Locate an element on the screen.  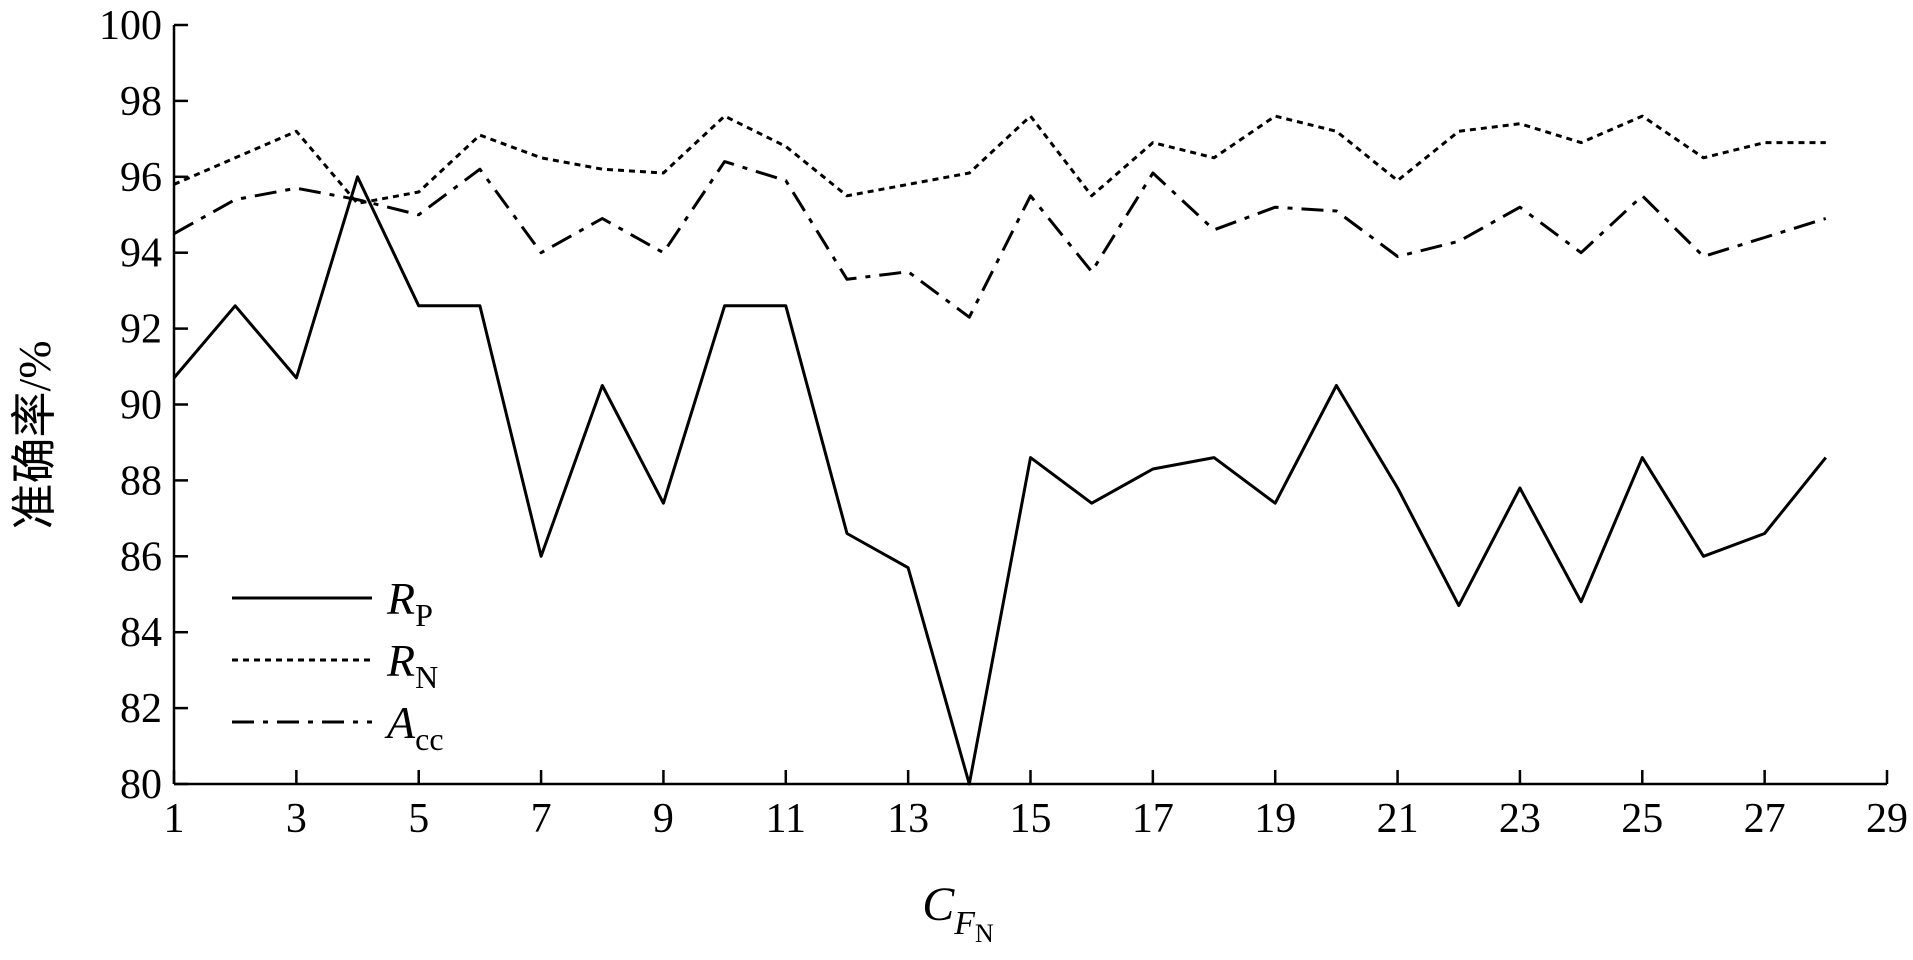
y-tick-label: 98 is located at coordinates (141, 102).